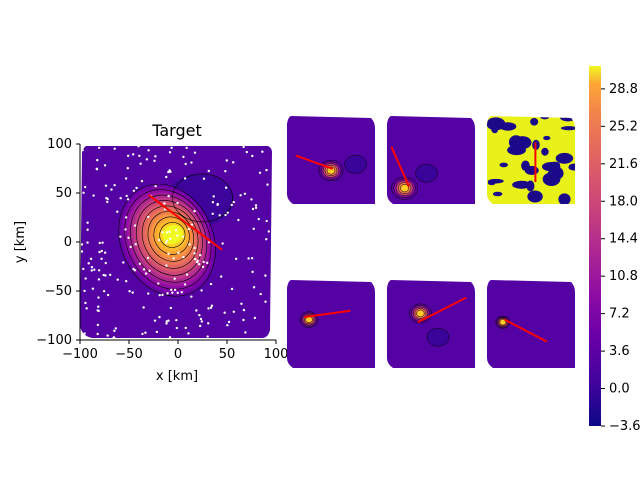 The height and width of the screenshot is (480, 640). Describe the element at coordinates (442, 310) in the screenshot. I see `fault-line` at that location.